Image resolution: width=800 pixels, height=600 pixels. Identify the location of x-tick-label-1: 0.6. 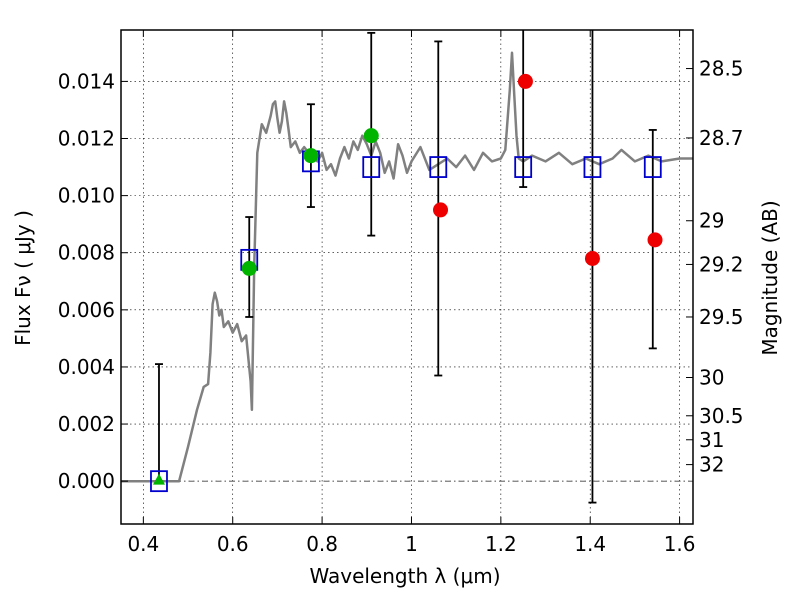
(233, 544).